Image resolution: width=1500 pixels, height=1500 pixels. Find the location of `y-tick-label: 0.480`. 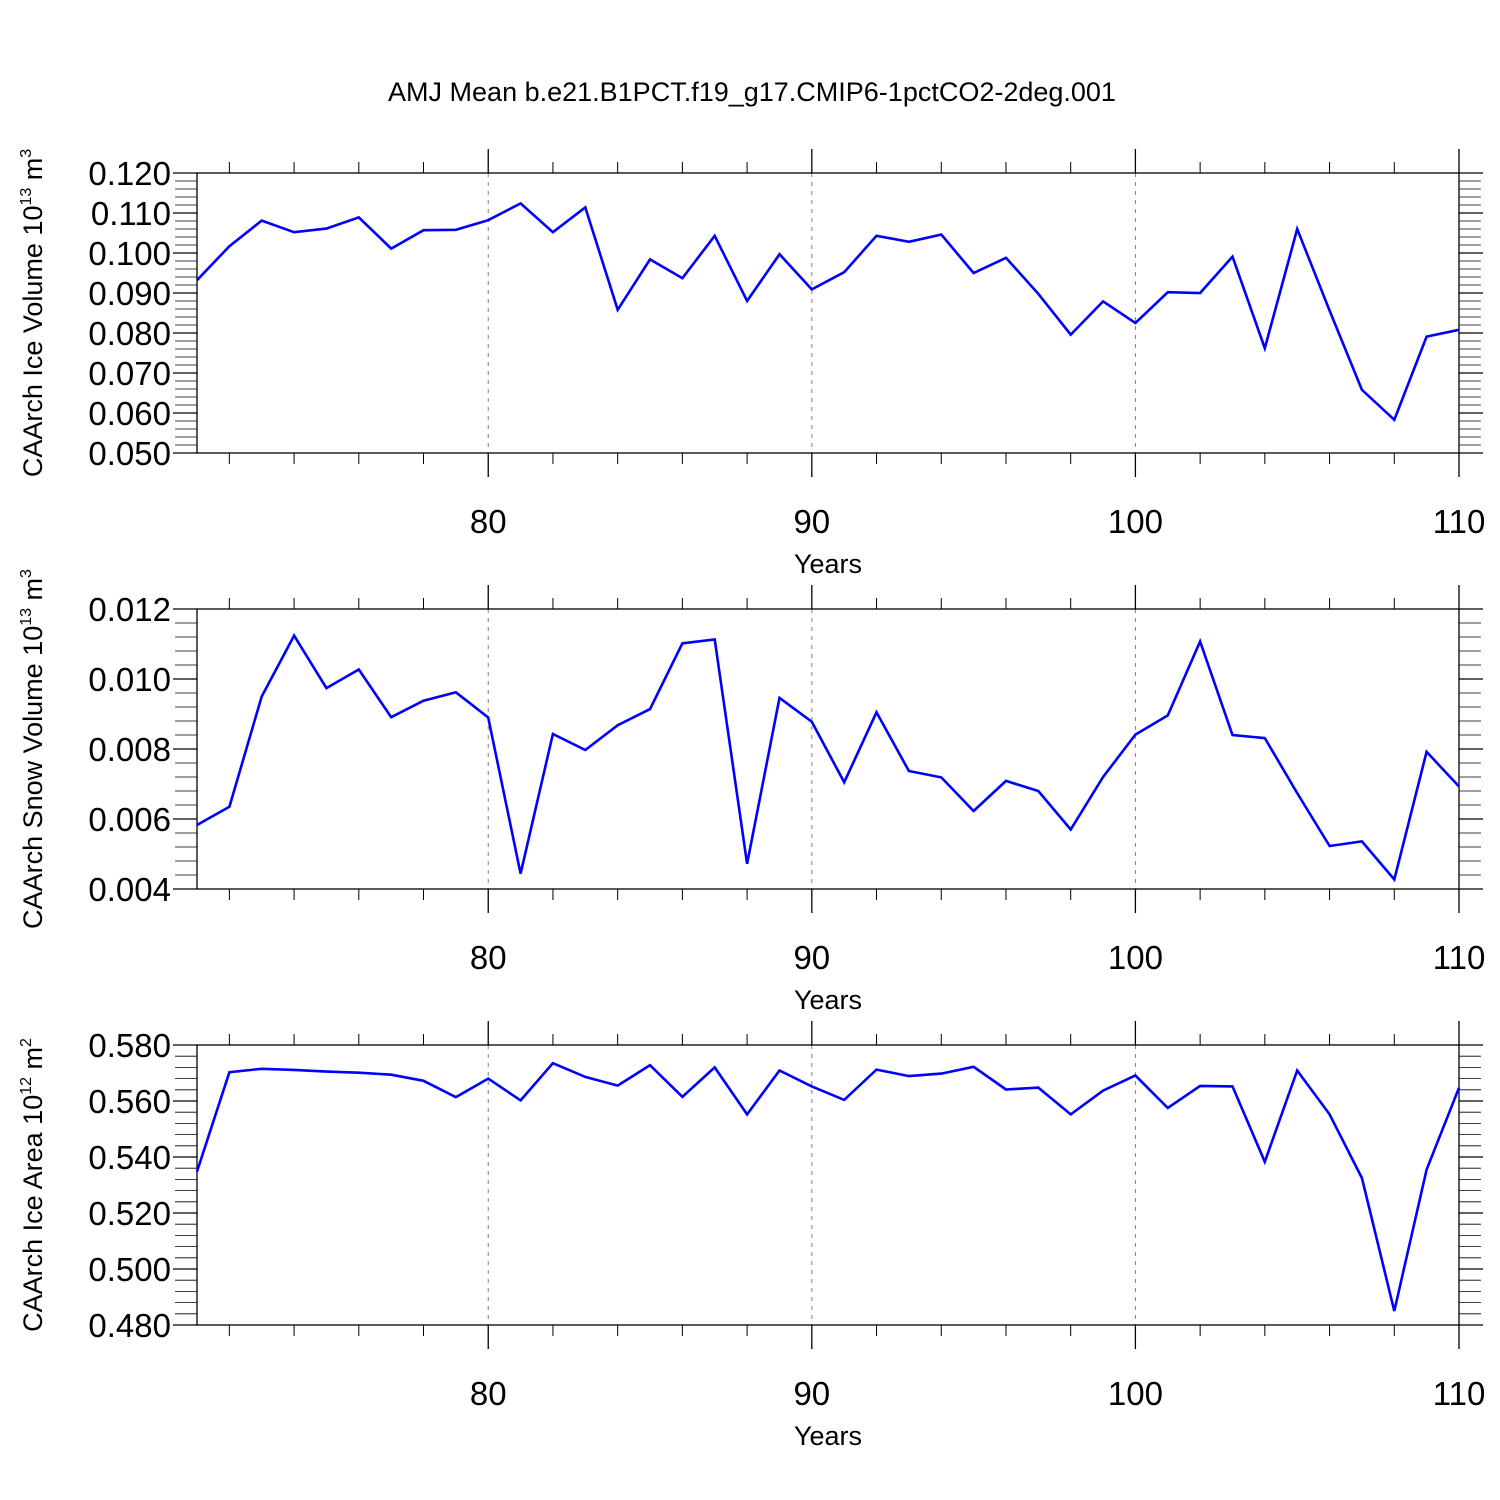

y-tick-label: 0.480 is located at coordinates (129, 1325).